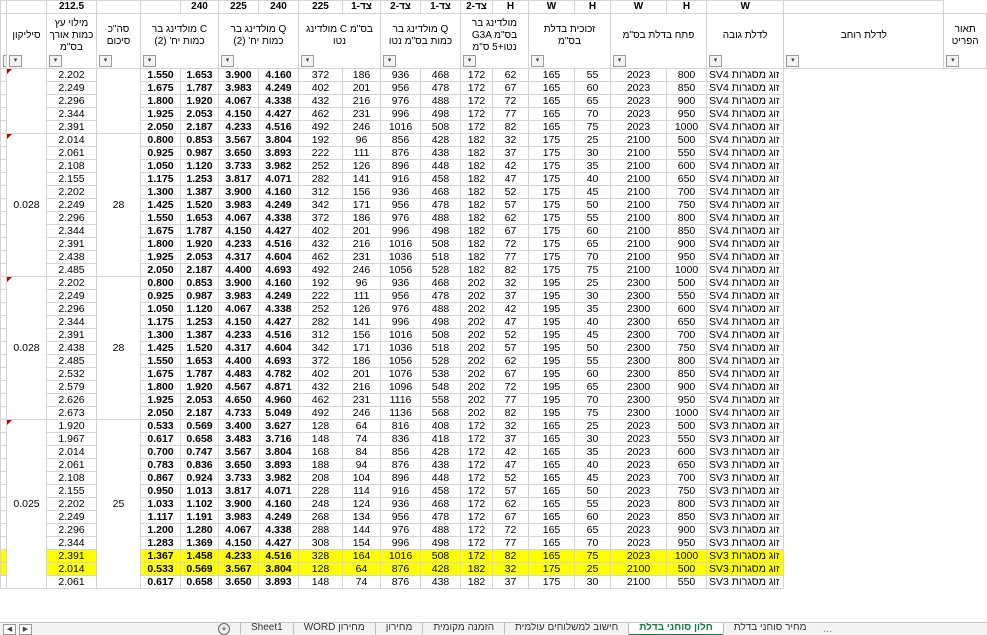 The image size is (987, 635). I want to click on value-cell: 1096, so click(400, 387).